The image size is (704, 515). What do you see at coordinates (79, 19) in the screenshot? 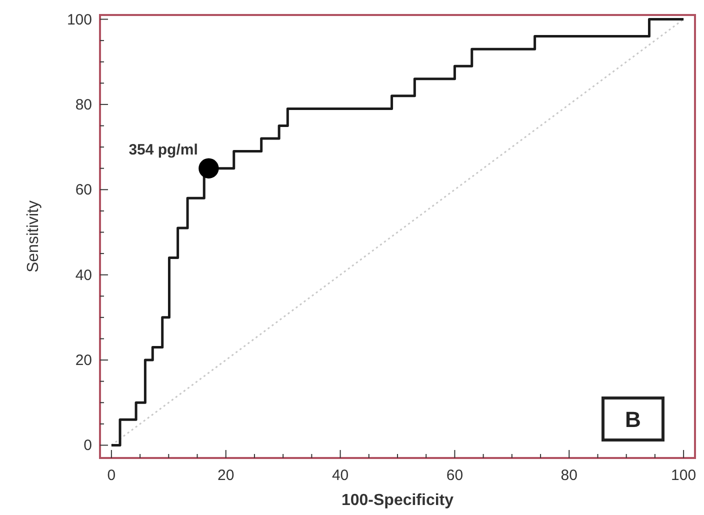
I see `y-tick-label: 100` at bounding box center [79, 19].